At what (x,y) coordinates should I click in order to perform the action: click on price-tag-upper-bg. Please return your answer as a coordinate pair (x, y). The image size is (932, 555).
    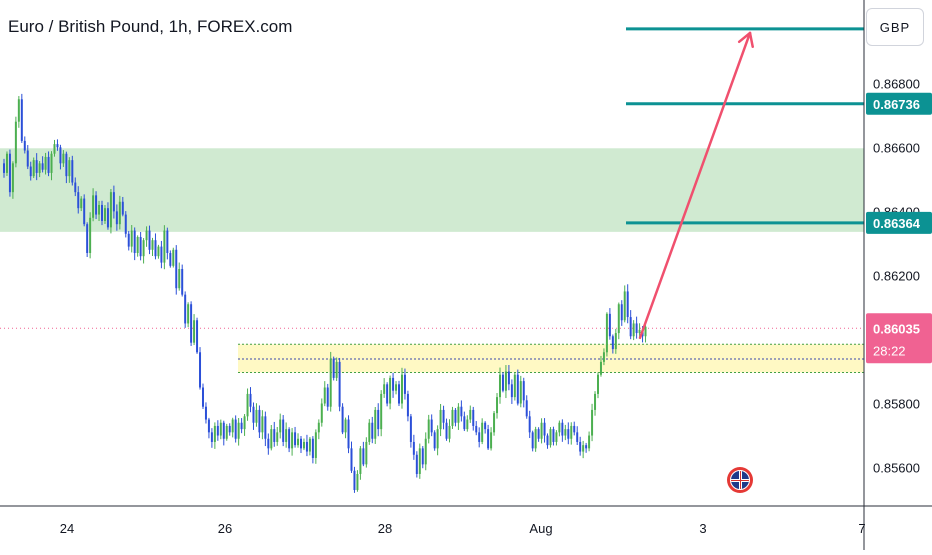
    Looking at the image, I should click on (899, 103).